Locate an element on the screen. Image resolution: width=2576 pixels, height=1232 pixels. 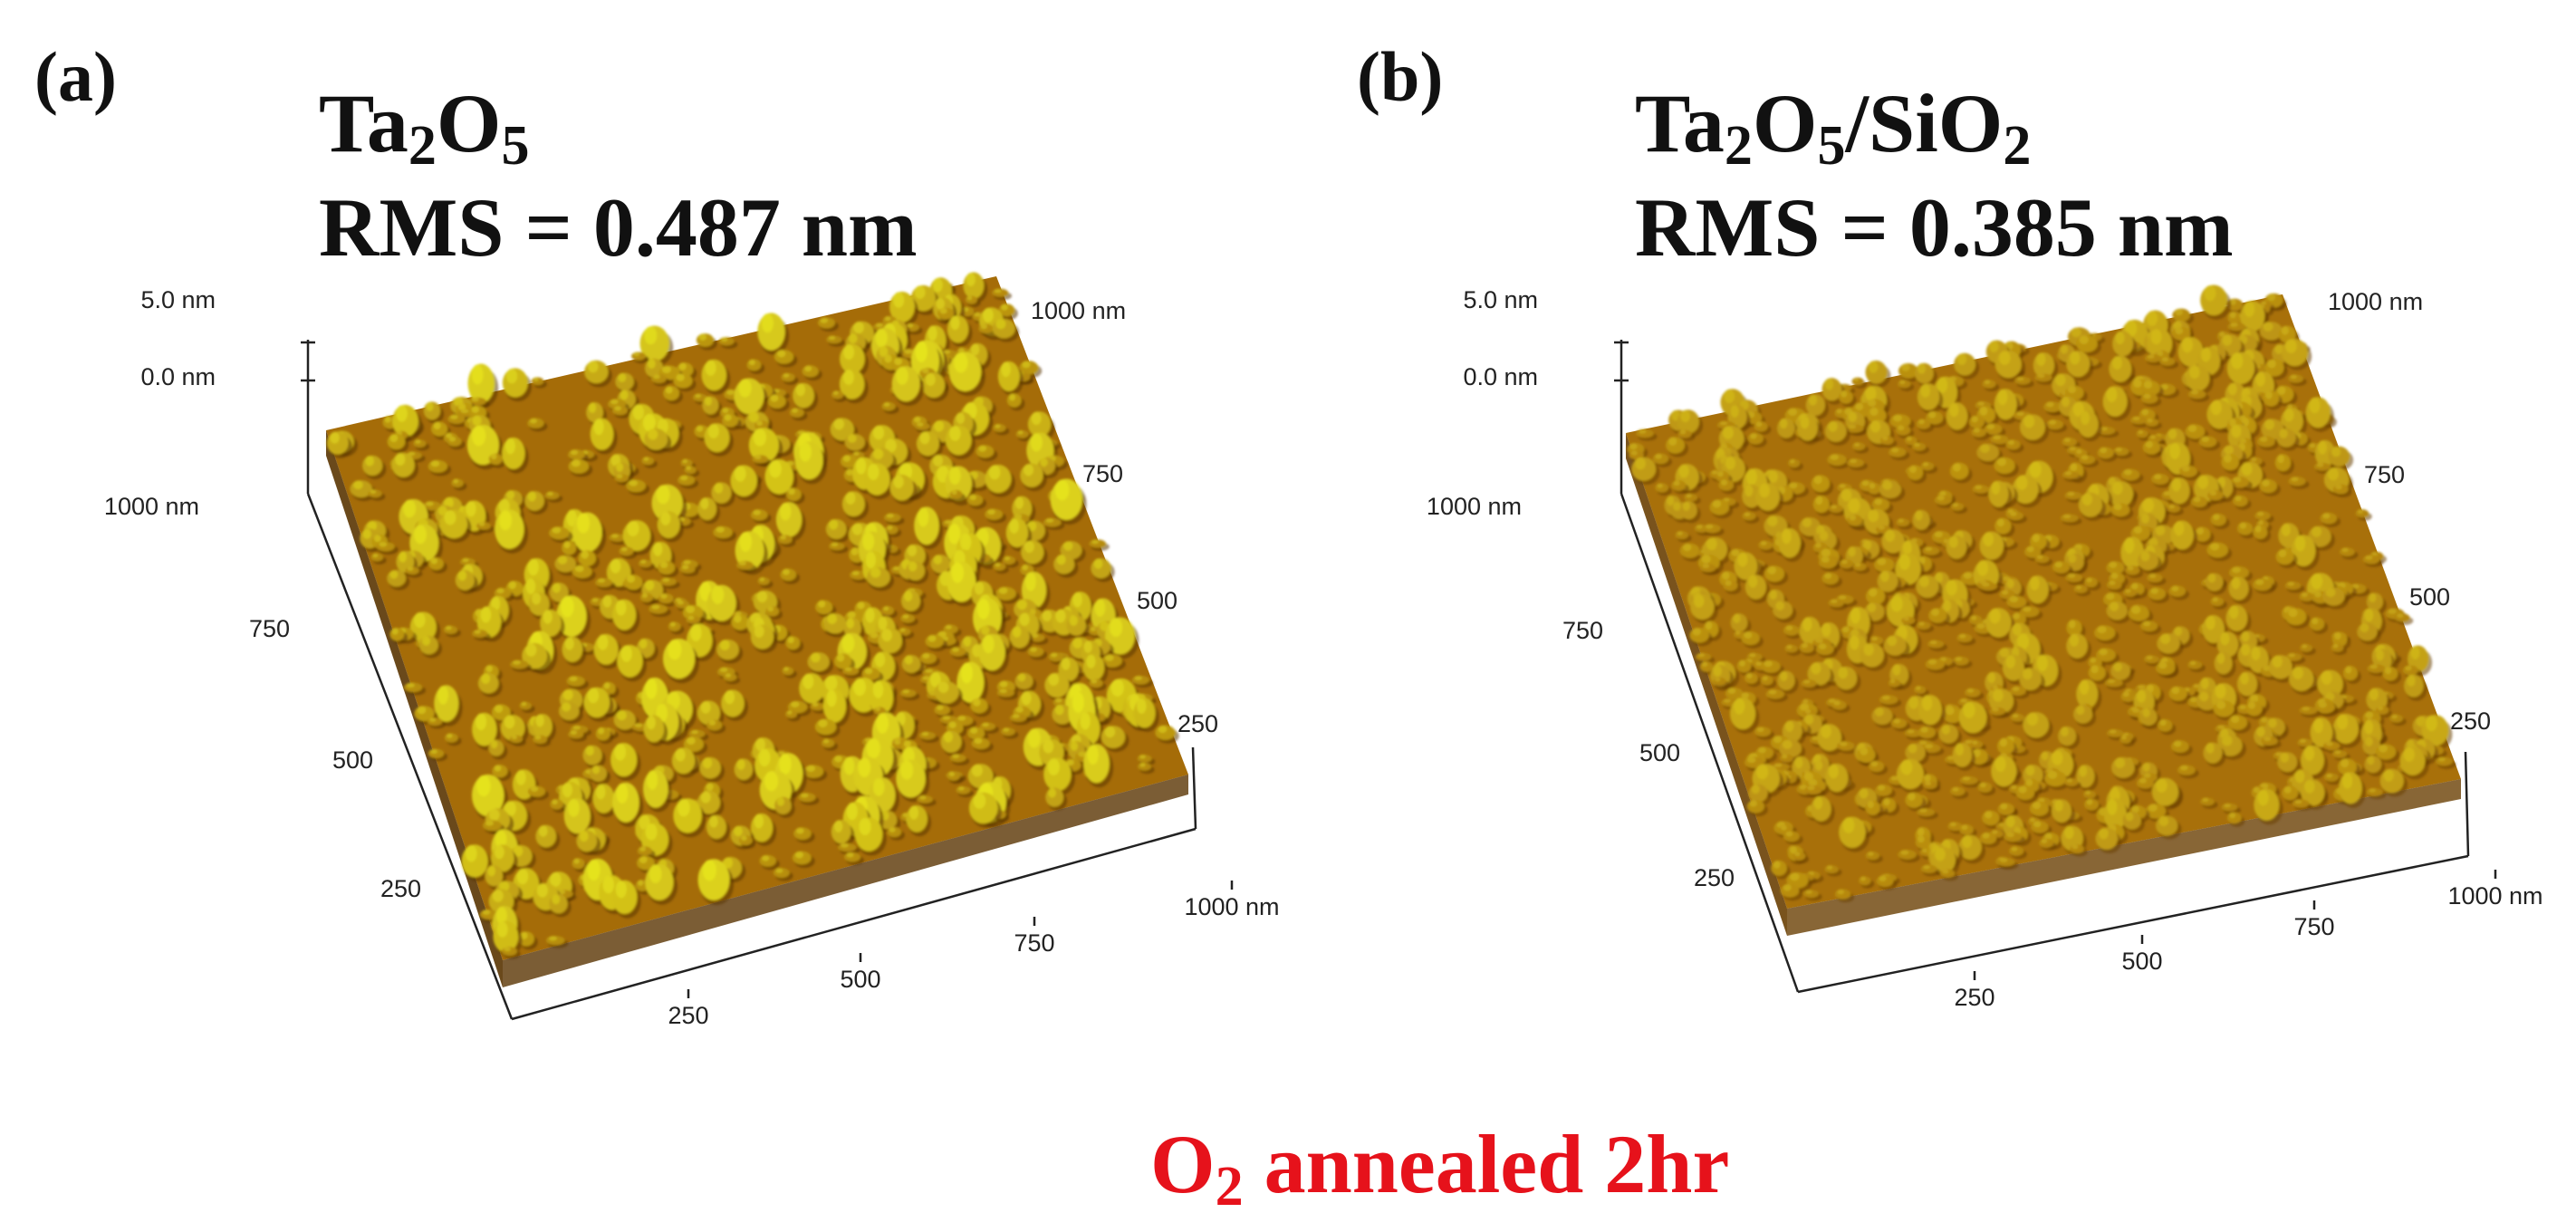
material-b-part: /SiO is located at coordinates (1924, 123).